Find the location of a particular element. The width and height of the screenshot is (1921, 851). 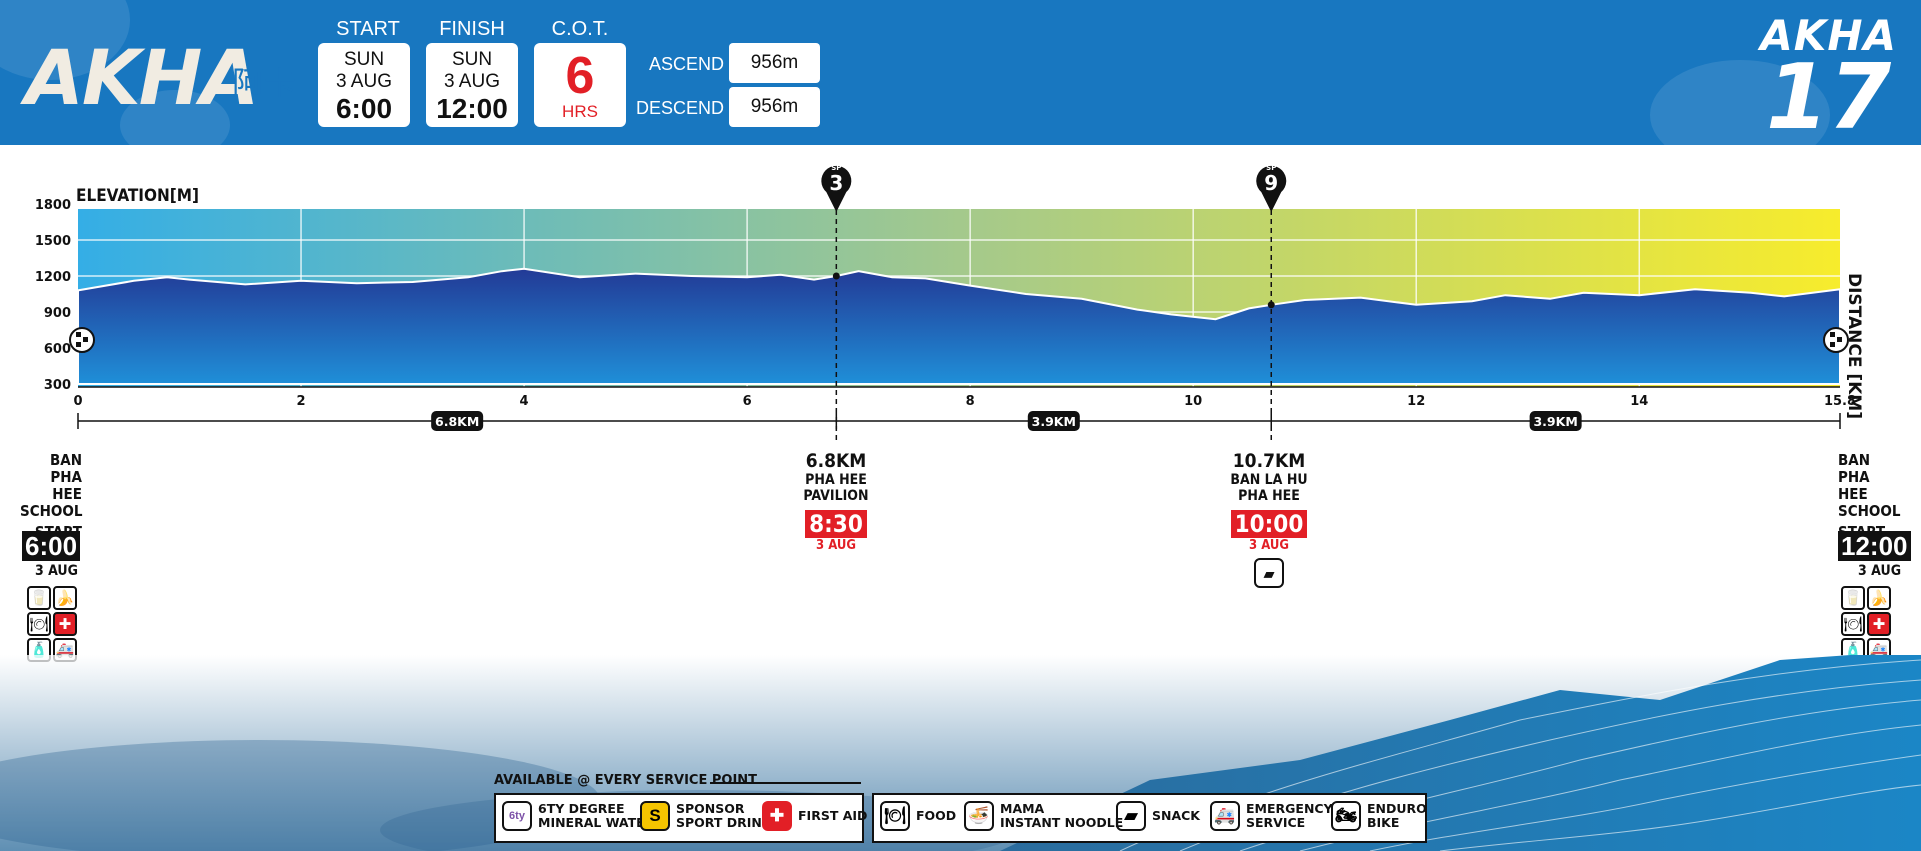

segment-distance-label: 6.8KM is located at coordinates (457, 421).